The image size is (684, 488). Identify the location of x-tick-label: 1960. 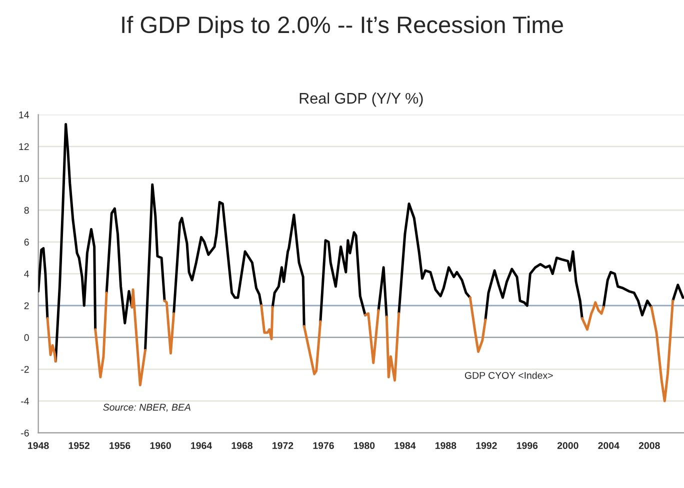
(160, 446).